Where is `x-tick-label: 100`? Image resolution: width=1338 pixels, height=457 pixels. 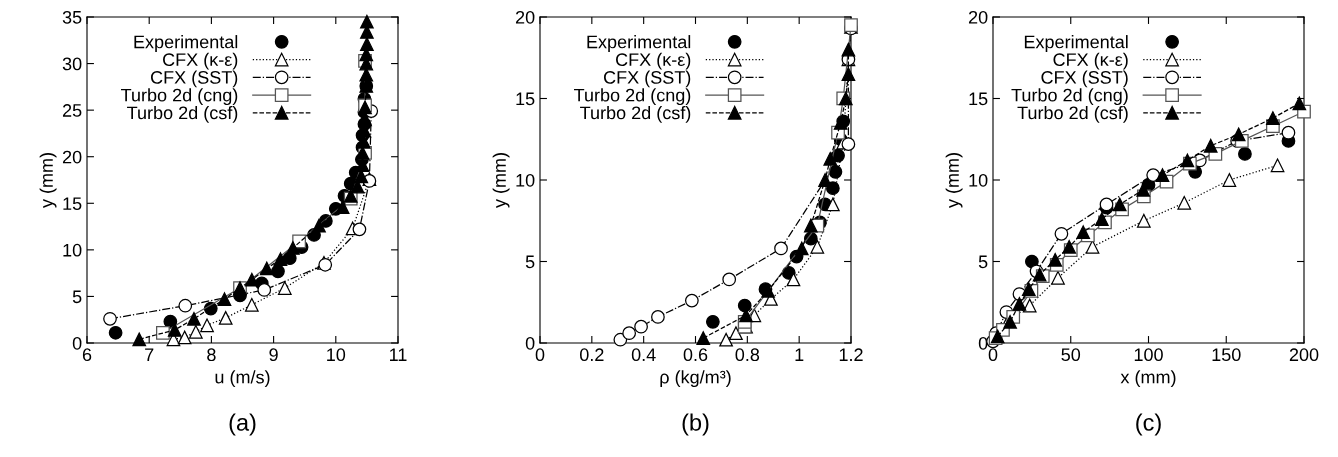 x-tick-label: 100 is located at coordinates (1148, 355).